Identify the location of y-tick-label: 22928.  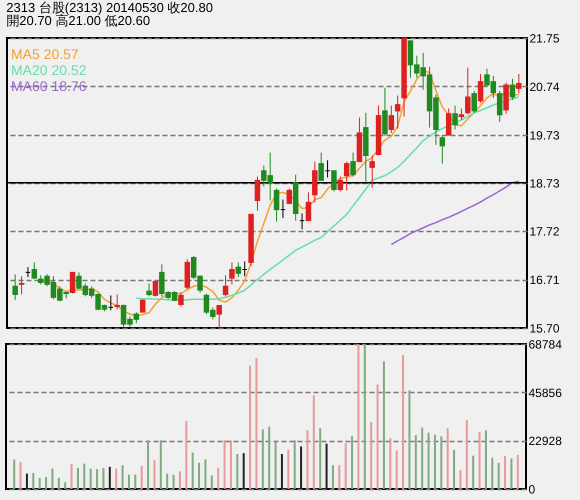
(545, 441).